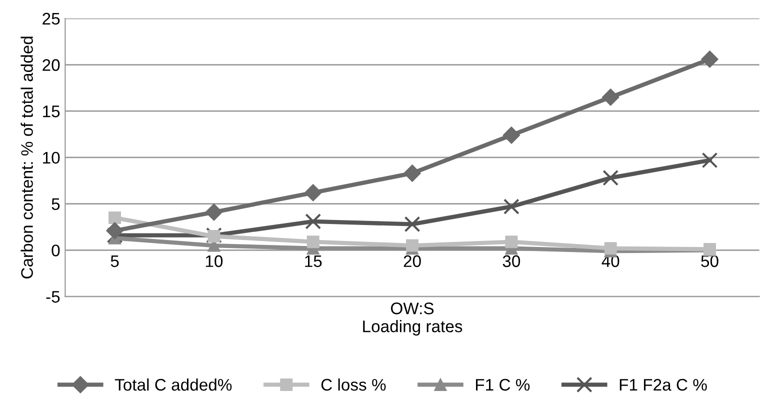  What do you see at coordinates (412, 261) in the screenshot?
I see `x-tick-label: 20` at bounding box center [412, 261].